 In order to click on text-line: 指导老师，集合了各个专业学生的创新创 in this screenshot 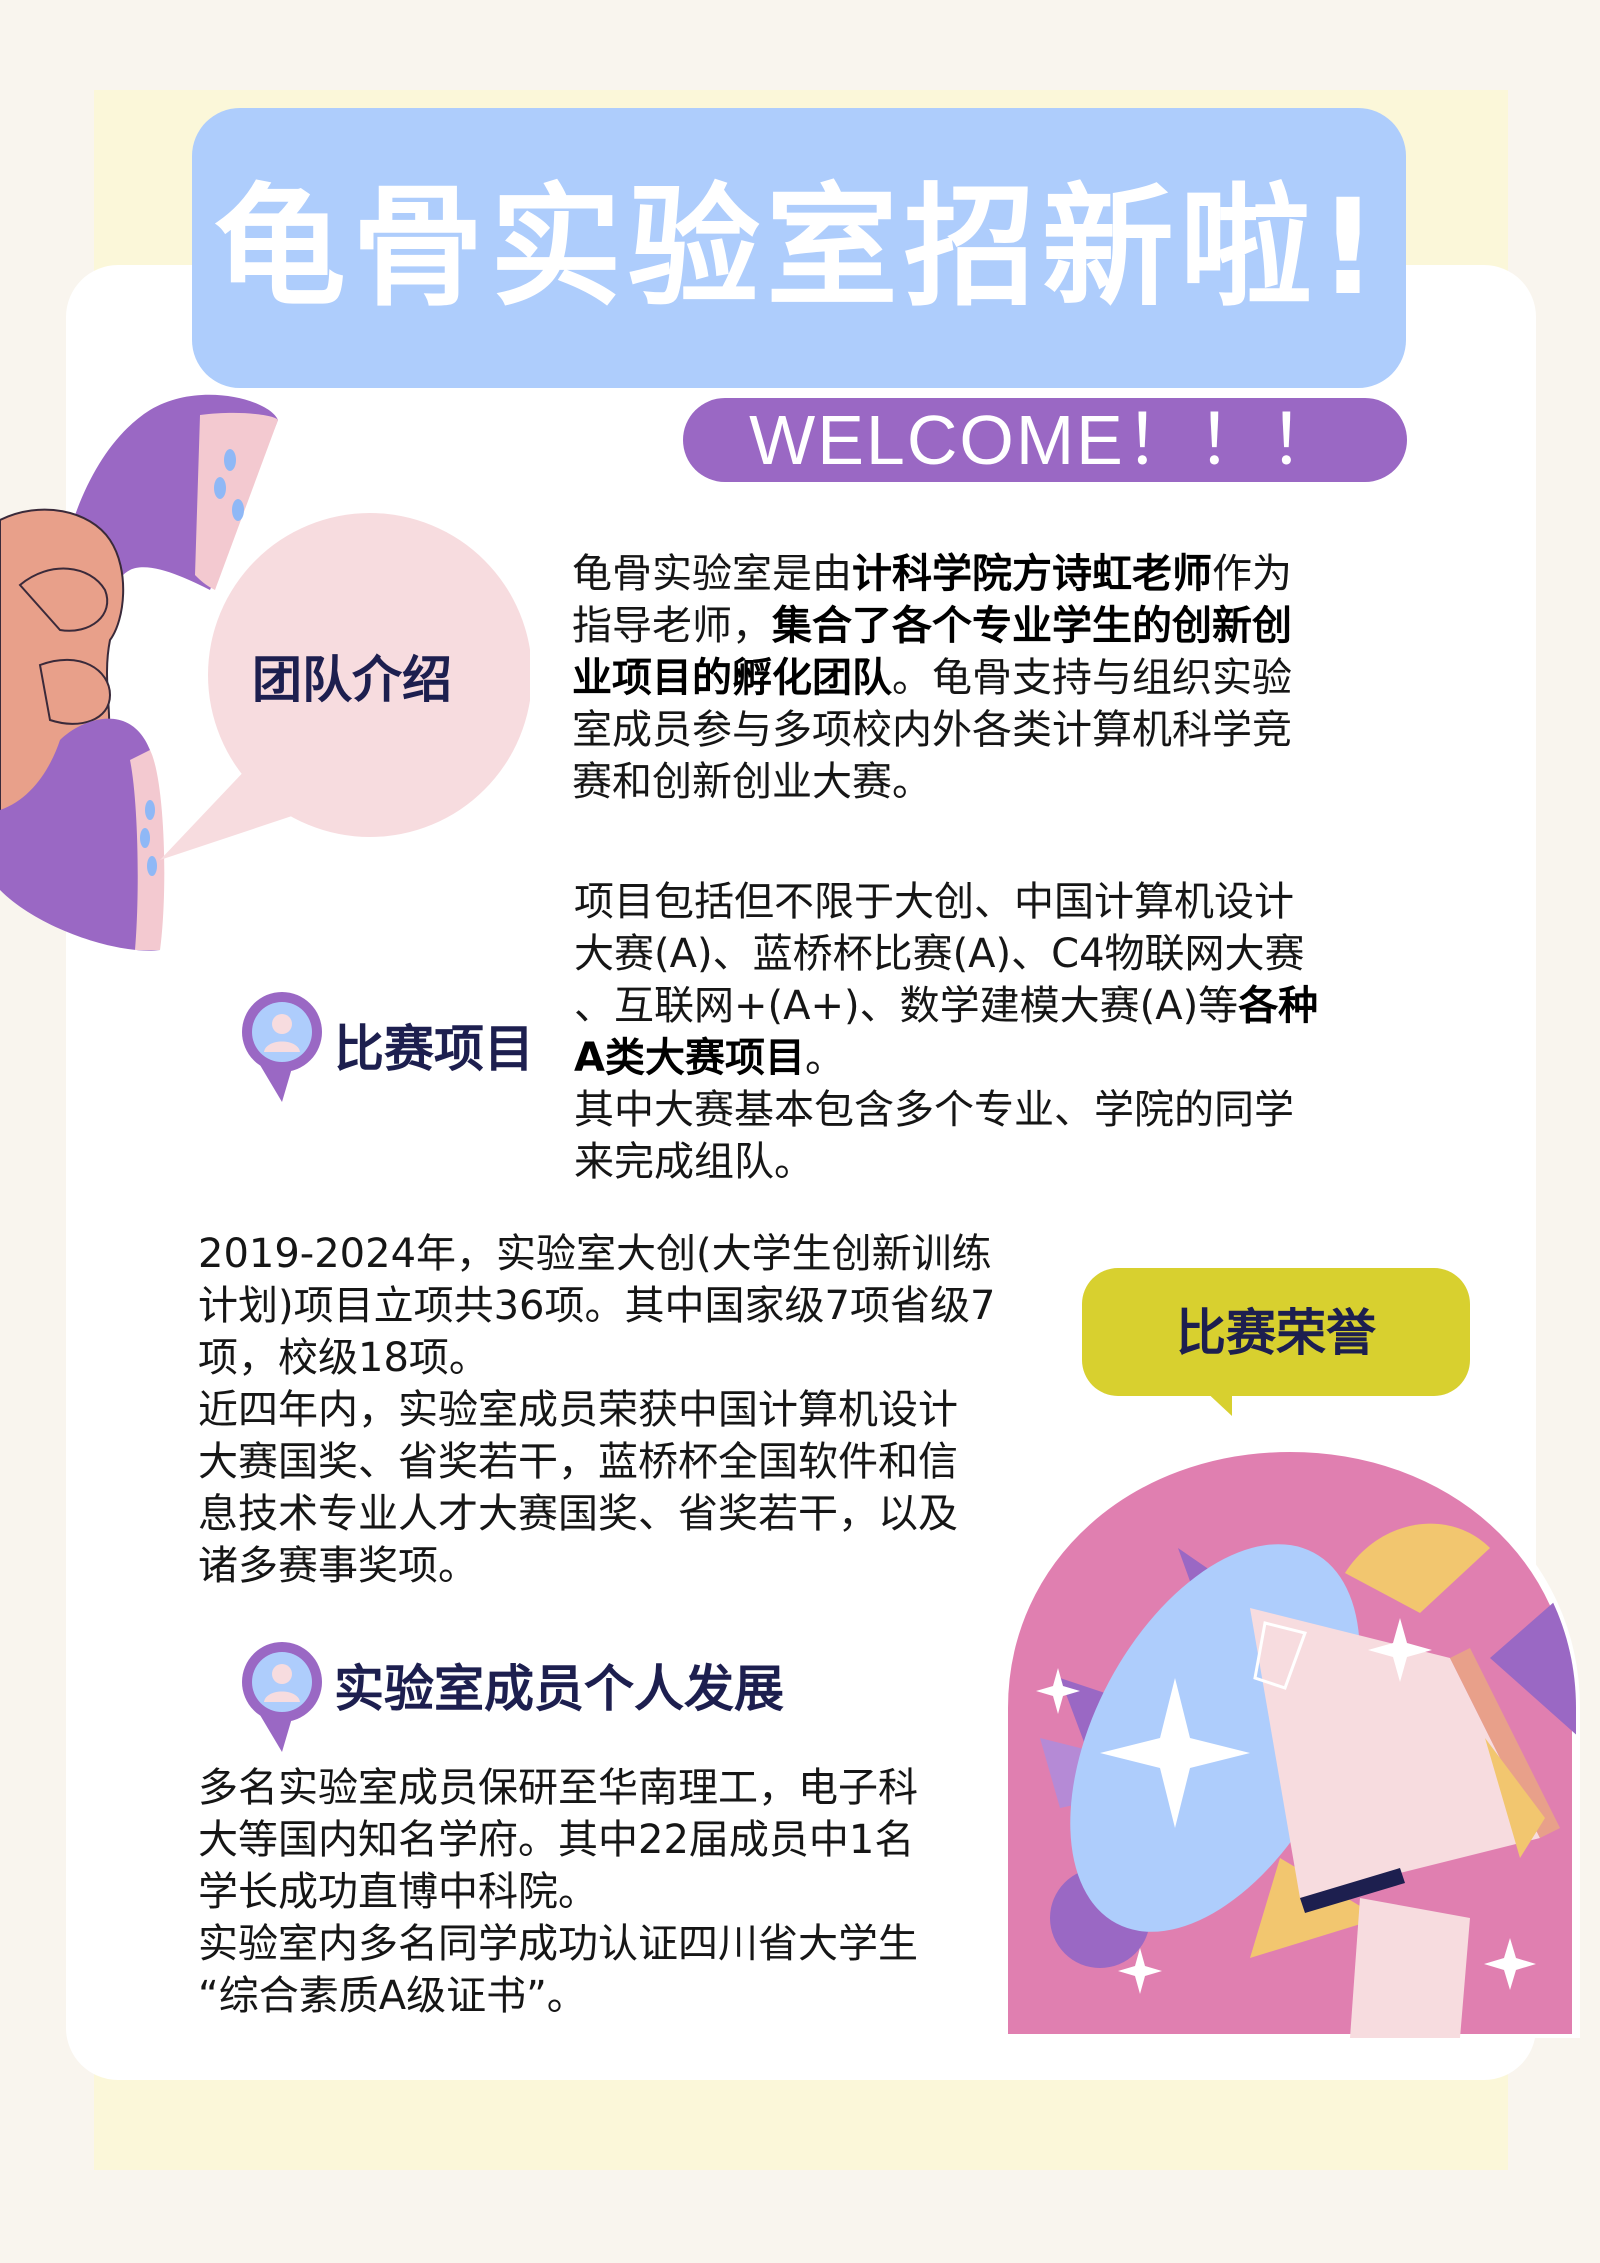, I will do `click(932, 626)`.